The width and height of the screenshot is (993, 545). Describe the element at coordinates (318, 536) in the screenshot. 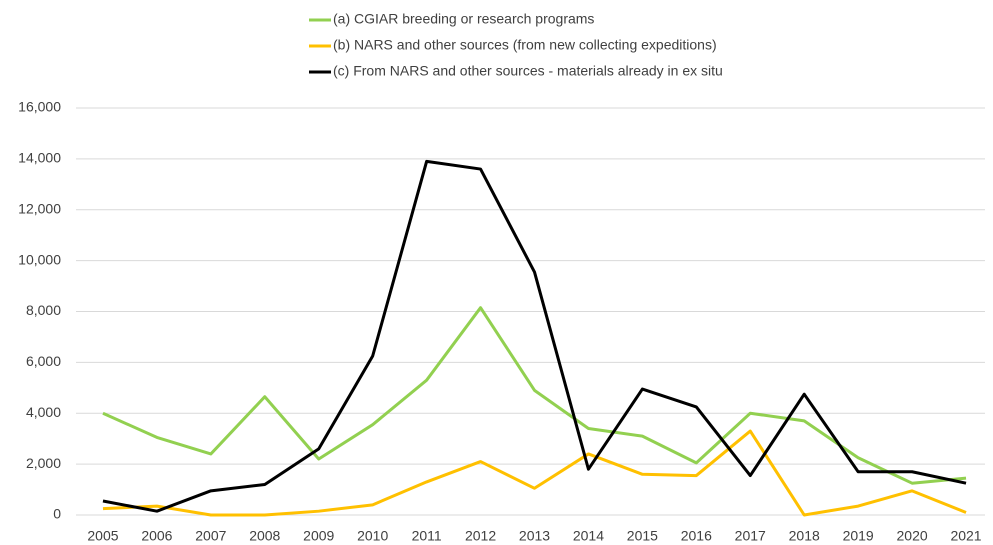

I see `x-tick-label: 2009` at that location.